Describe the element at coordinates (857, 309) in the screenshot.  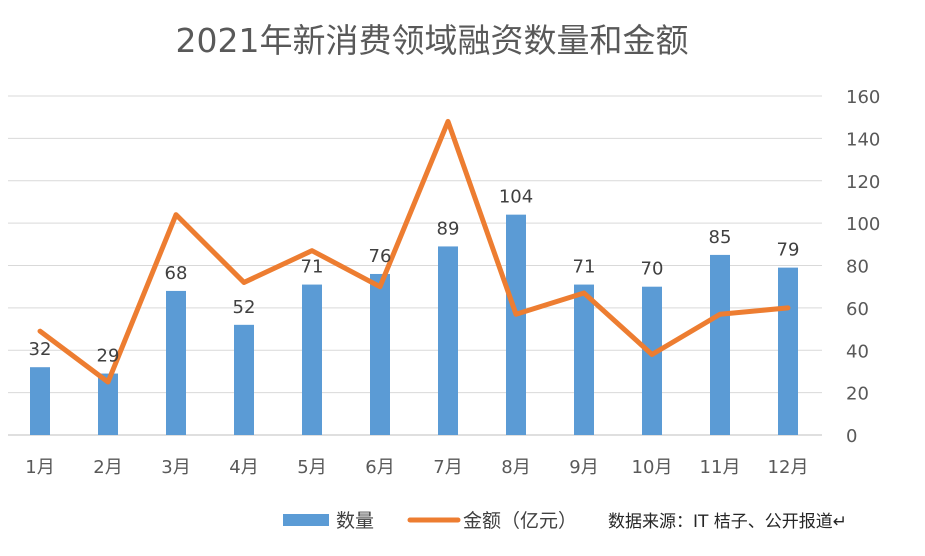
I see `y-tick-label: 60` at that location.